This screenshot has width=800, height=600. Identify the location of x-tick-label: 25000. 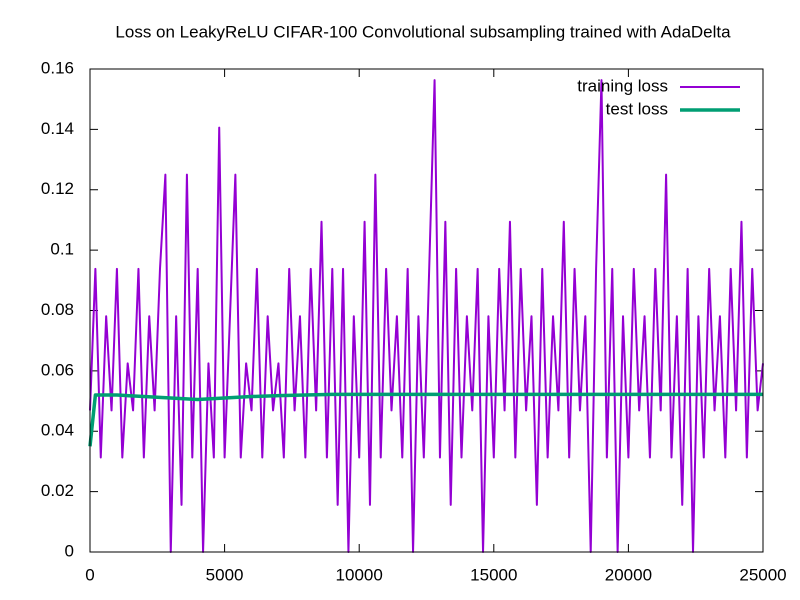
(762, 574).